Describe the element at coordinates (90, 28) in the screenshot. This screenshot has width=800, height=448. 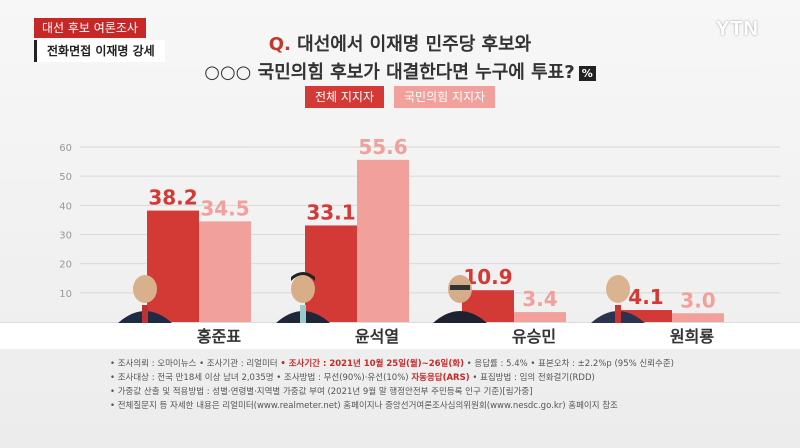
I see `headline-tag: 대선 후보 여론조사` at that location.